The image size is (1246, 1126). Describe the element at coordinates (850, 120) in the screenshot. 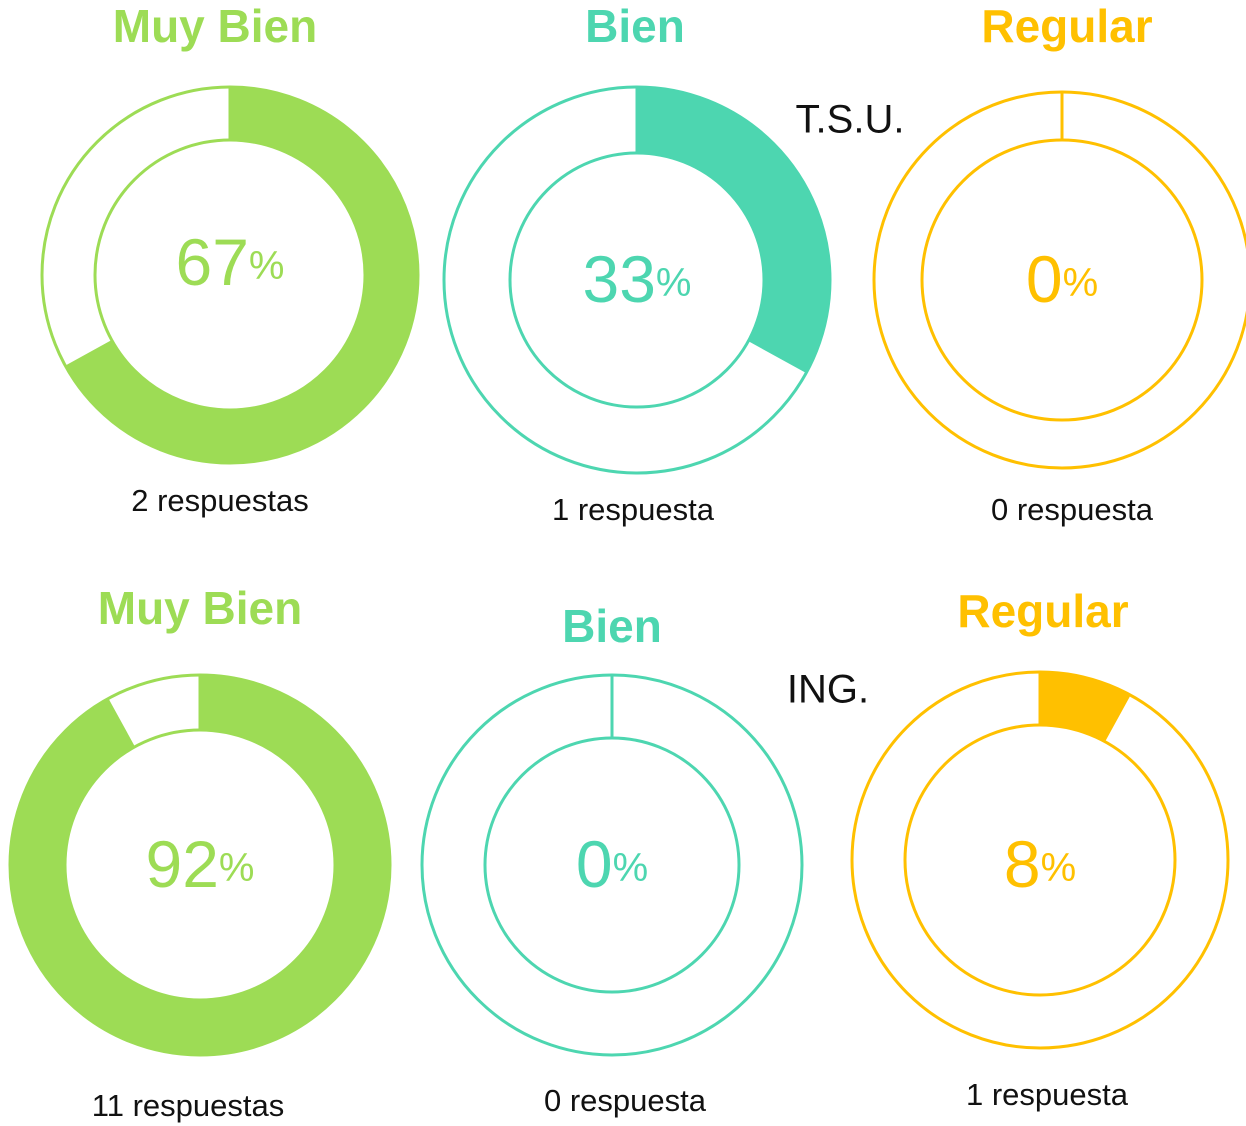

I see `row-label: T.S.U.` at that location.